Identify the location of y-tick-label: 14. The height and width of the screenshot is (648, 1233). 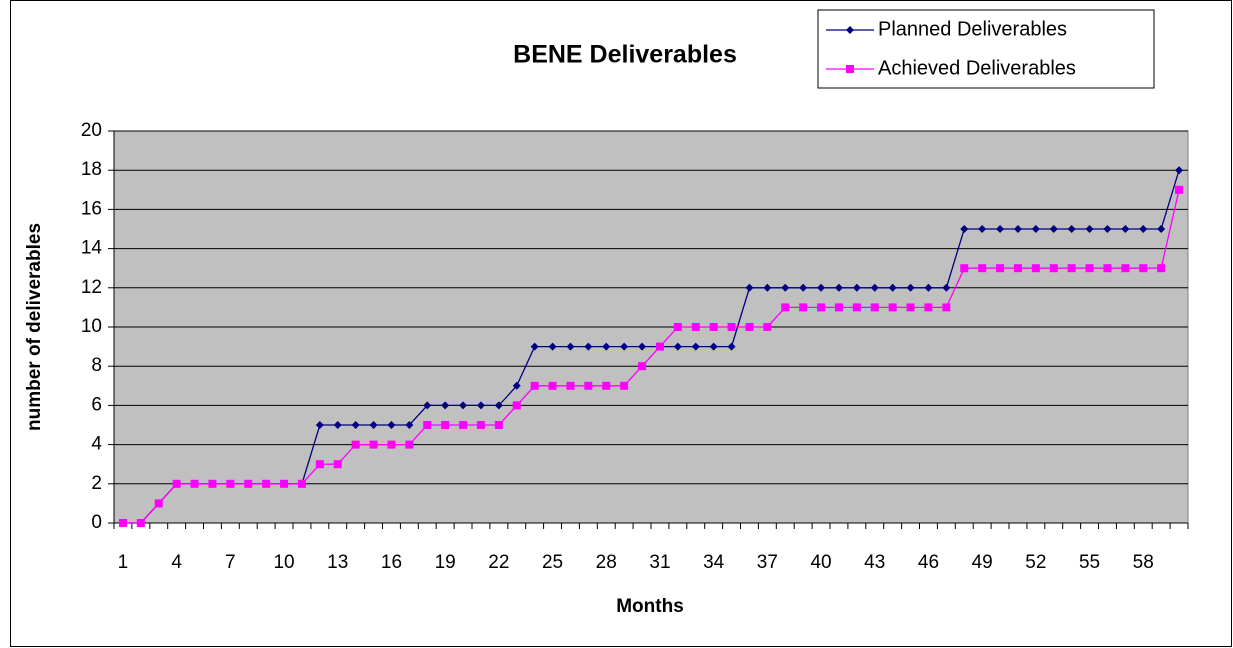
(92, 248).